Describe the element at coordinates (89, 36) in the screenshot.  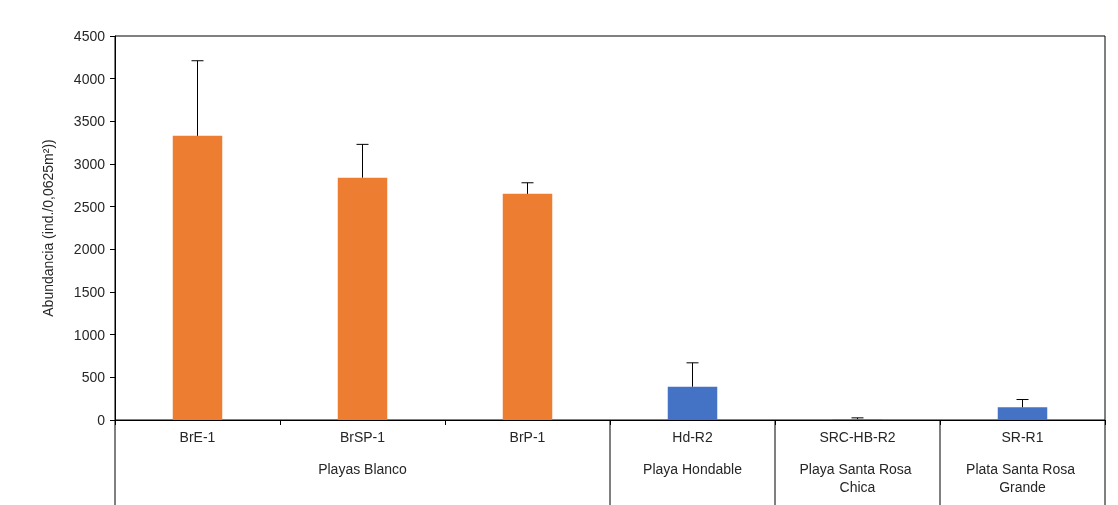
I see `y-tick-label: 4500` at that location.